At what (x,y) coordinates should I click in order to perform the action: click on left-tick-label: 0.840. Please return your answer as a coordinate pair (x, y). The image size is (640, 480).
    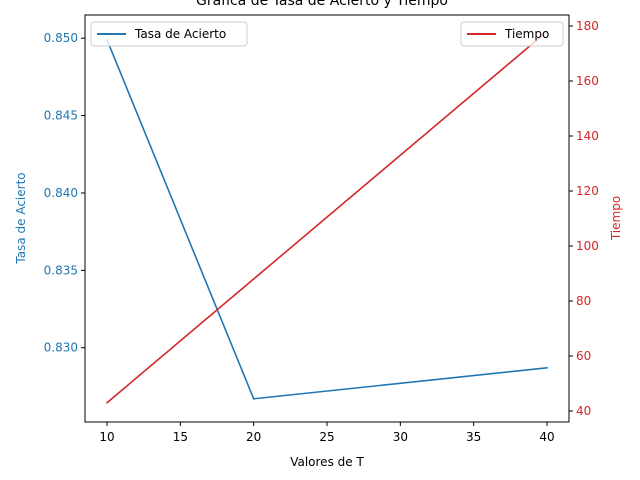
    Looking at the image, I should click on (61, 193).